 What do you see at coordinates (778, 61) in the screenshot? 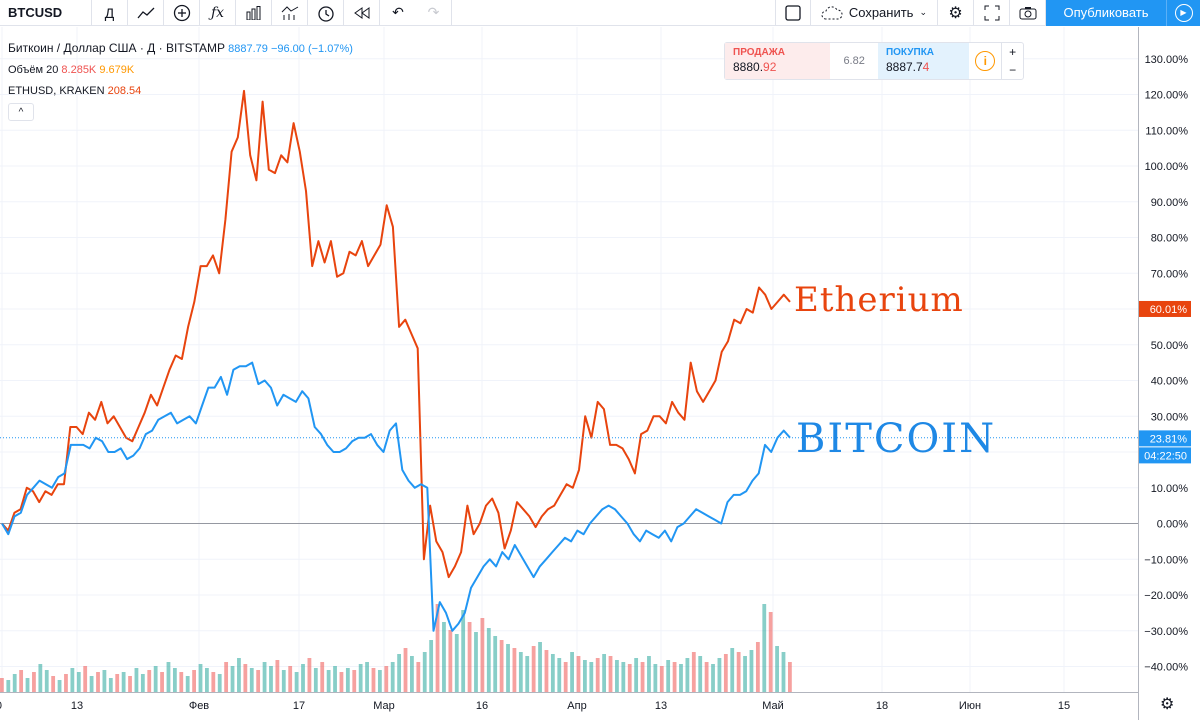
I see `sell-button: ПРОДАЖА 8880.92` at bounding box center [778, 61].